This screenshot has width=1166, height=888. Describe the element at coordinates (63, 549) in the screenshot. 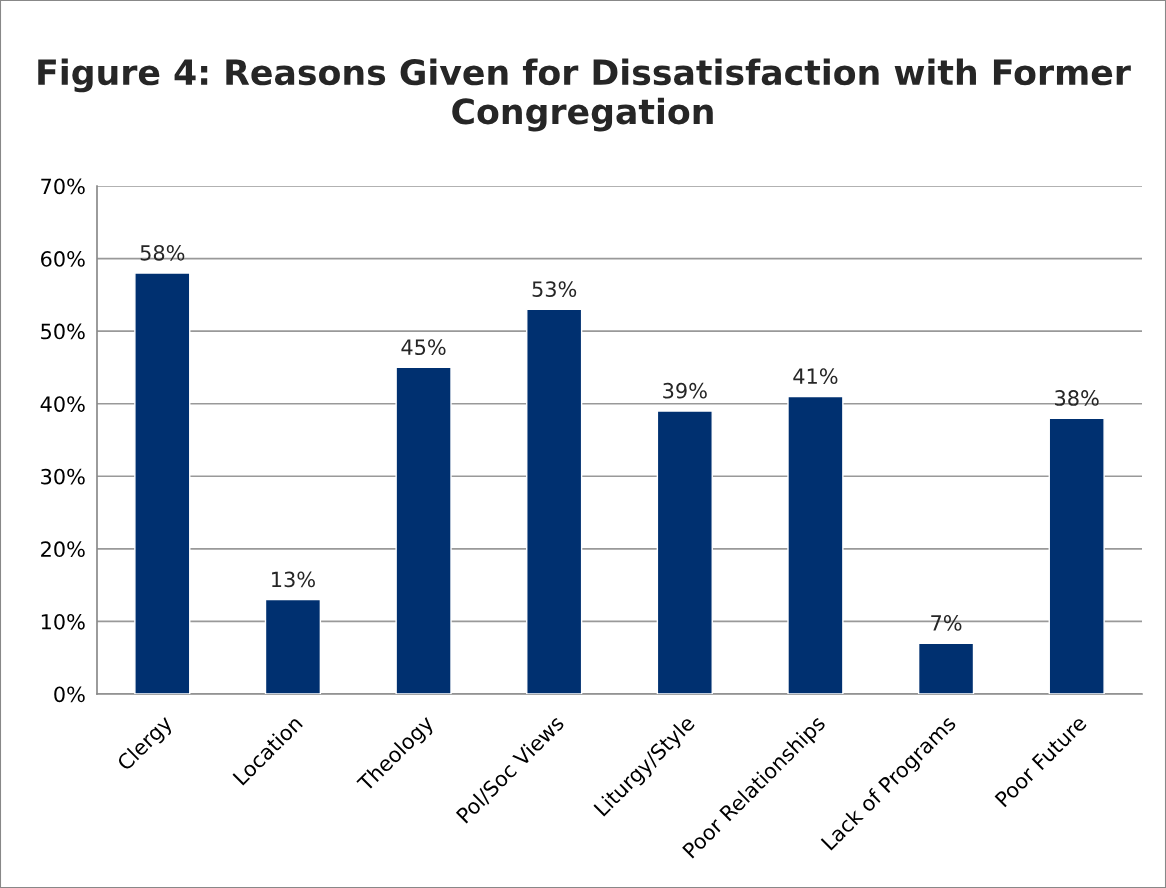

I see `y-tick-label: 20%` at that location.